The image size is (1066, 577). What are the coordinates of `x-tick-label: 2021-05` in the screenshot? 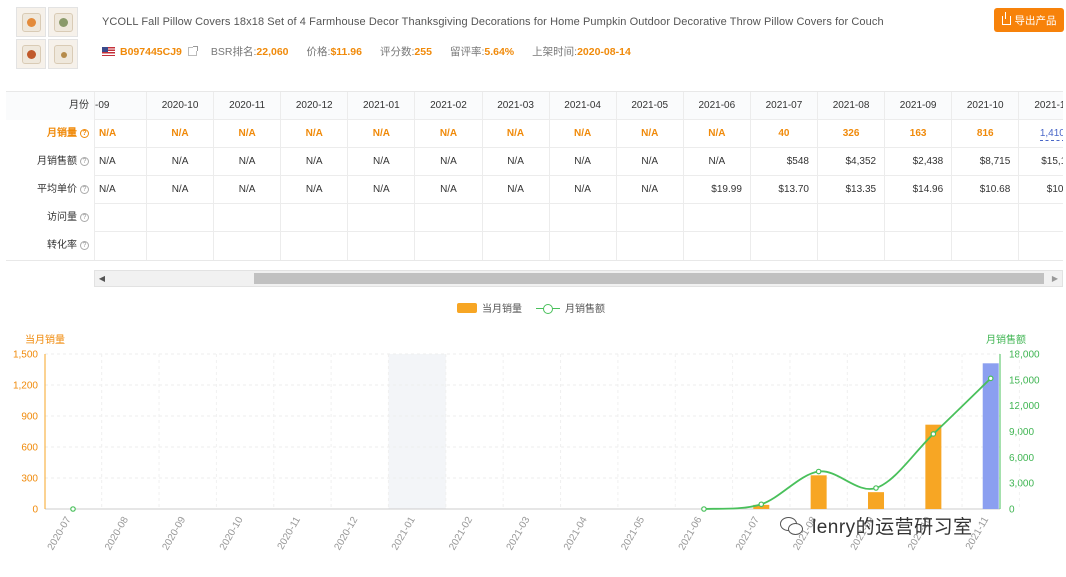 It's located at (633, 534).